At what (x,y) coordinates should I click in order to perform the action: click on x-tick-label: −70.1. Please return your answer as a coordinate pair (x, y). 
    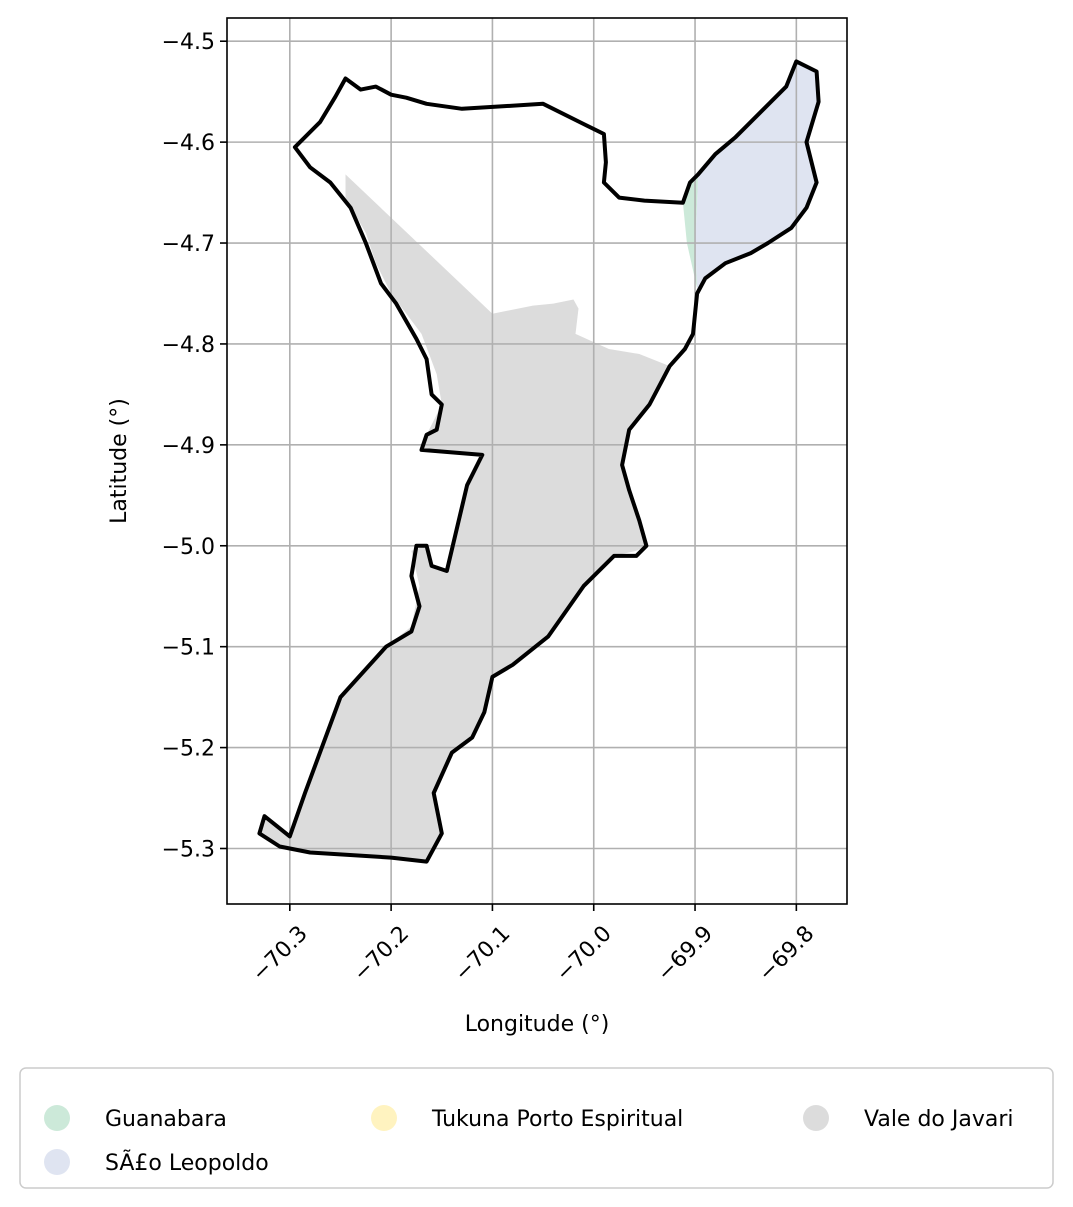
    Looking at the image, I should click on (482, 953).